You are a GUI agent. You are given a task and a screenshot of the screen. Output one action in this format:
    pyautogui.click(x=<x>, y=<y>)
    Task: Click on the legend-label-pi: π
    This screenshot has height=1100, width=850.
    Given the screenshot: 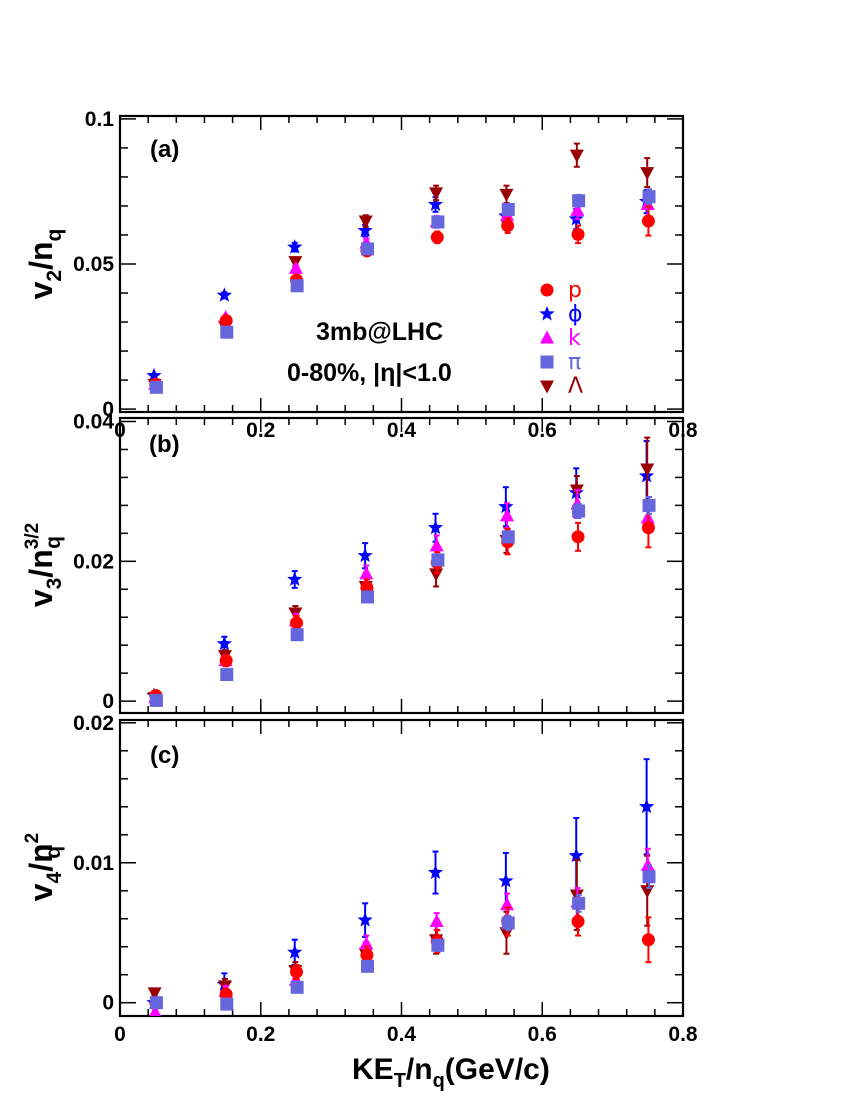 What is the action you would take?
    pyautogui.click(x=574, y=362)
    